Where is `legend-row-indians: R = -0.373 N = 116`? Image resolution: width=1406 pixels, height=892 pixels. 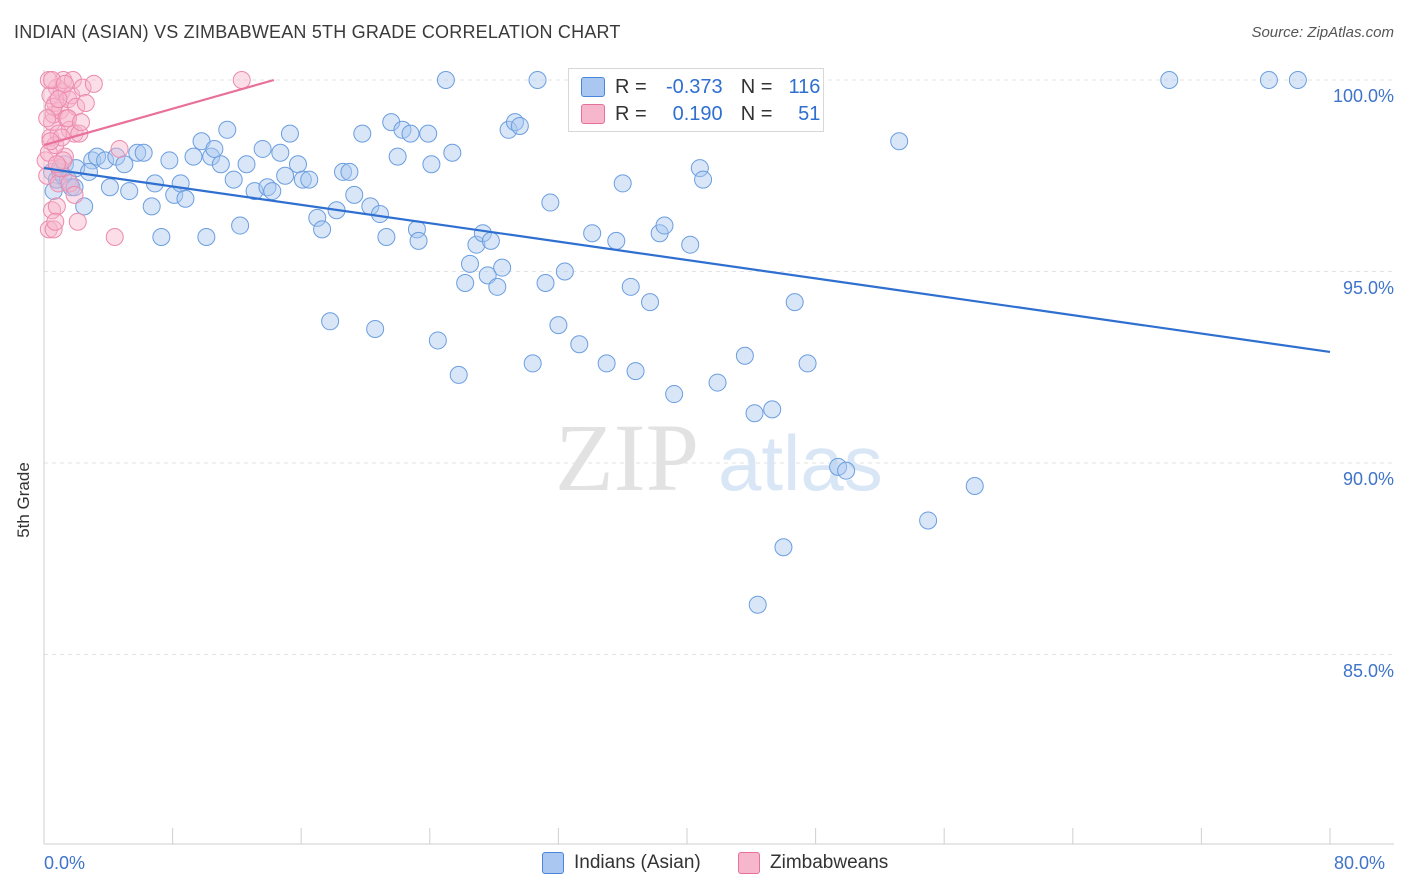 legend-row-indians: R = -0.373 N = 116 is located at coordinates (700, 87).